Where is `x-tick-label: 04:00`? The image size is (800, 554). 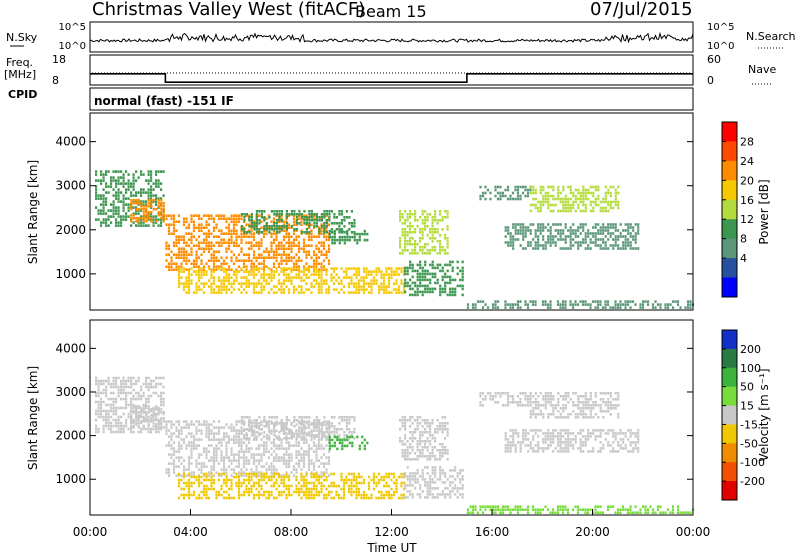
x-tick-label: 04:00 is located at coordinates (190, 532).